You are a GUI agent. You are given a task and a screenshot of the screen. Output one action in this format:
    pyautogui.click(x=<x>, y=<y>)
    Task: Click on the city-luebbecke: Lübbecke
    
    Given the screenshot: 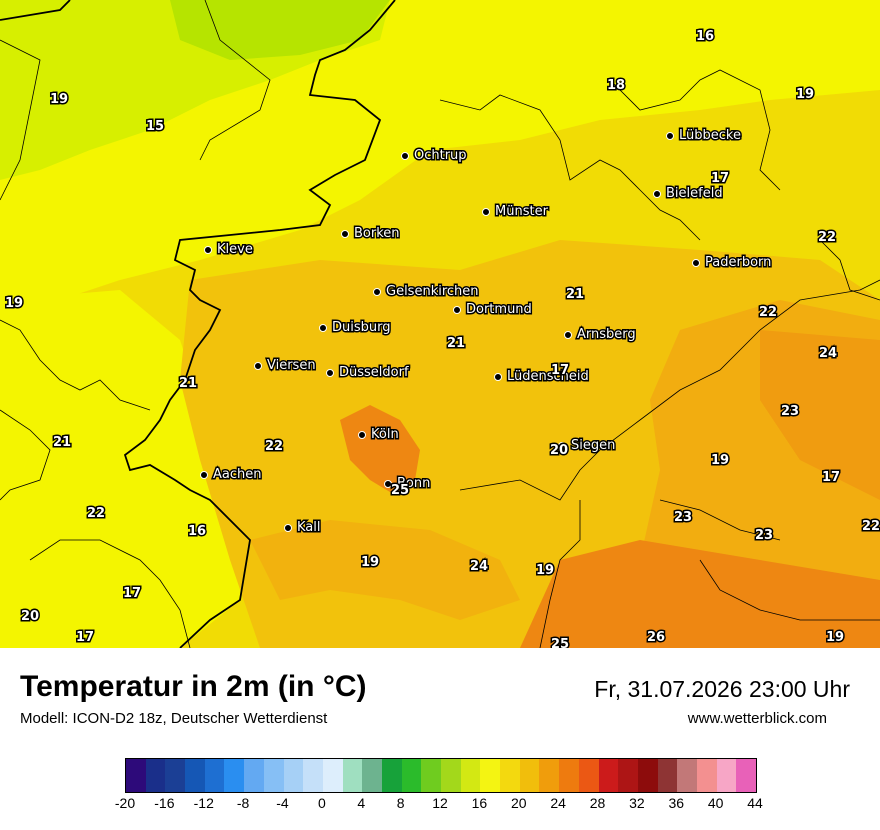 What is the action you would take?
    pyautogui.click(x=704, y=136)
    